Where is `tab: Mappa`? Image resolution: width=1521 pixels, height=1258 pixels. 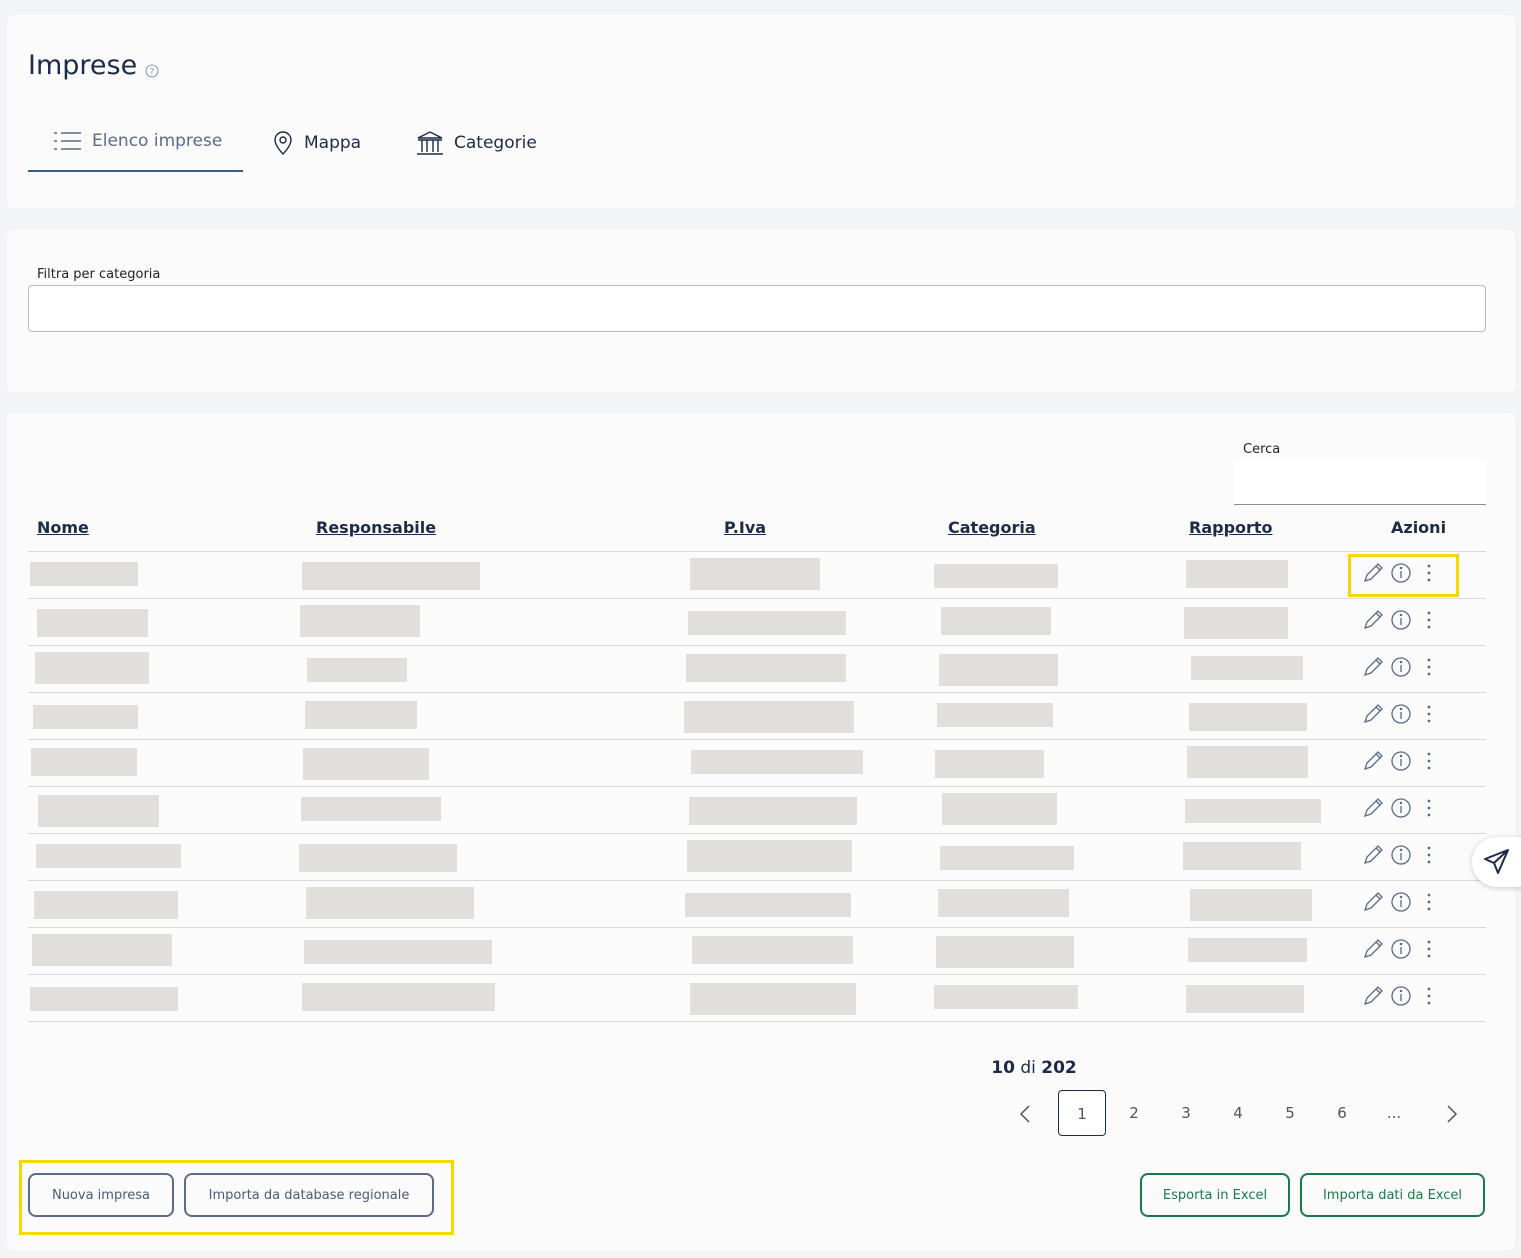 tab: Mappa is located at coordinates (316, 143).